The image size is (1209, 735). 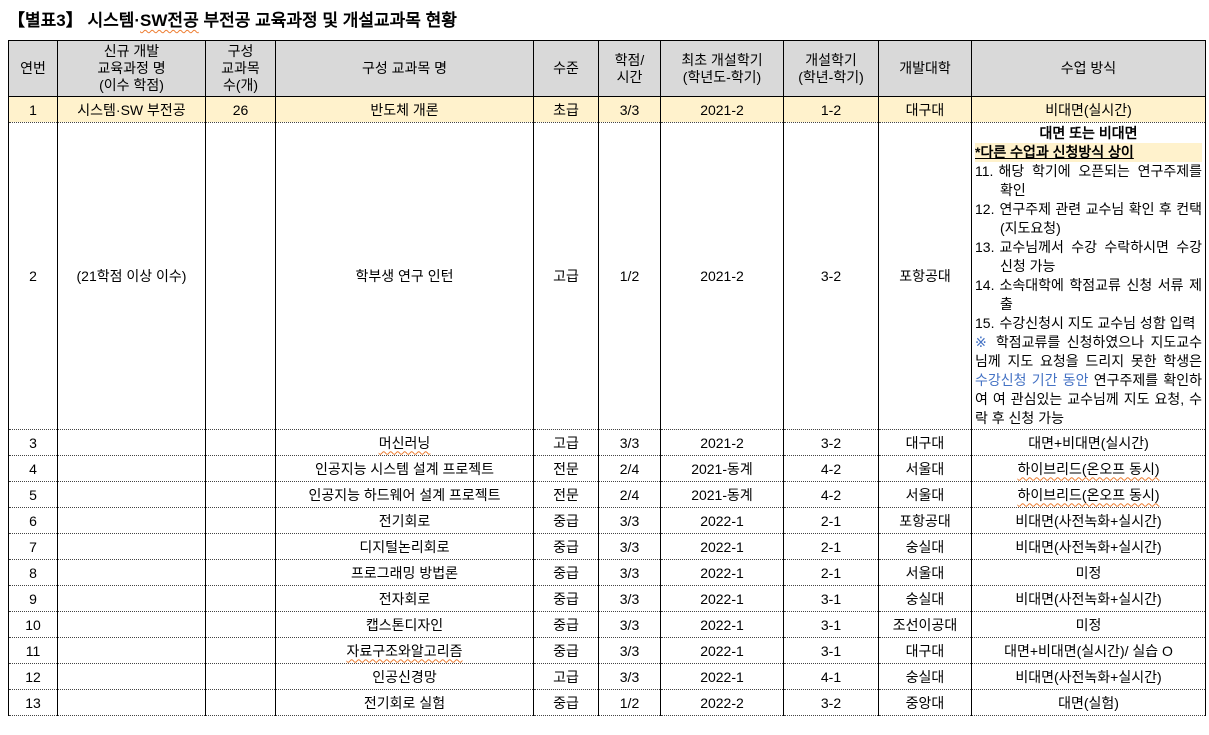 What do you see at coordinates (33, 624) in the screenshot?
I see `cell-no: 10` at bounding box center [33, 624].